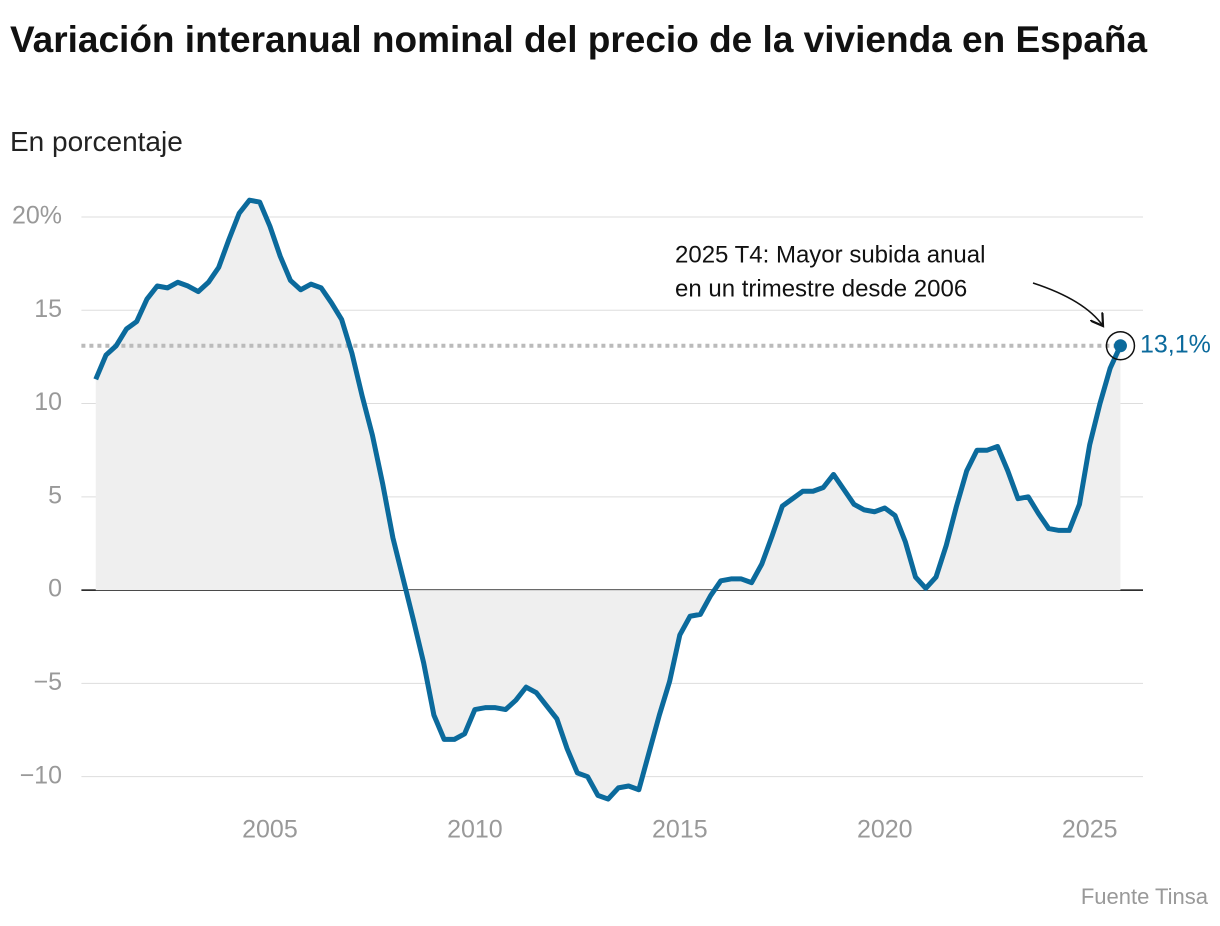 This screenshot has width=1220, height=926. What do you see at coordinates (1090, 830) in the screenshot?
I see `x-tick-label: 2025` at bounding box center [1090, 830].